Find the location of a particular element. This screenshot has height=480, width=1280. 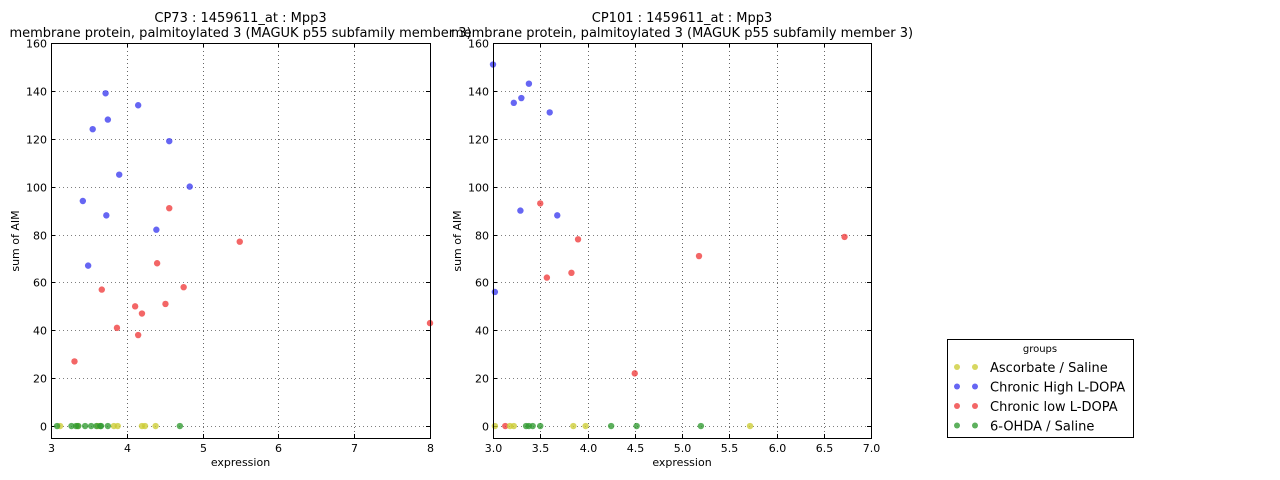

x-tick-label: 8 is located at coordinates (430, 448).